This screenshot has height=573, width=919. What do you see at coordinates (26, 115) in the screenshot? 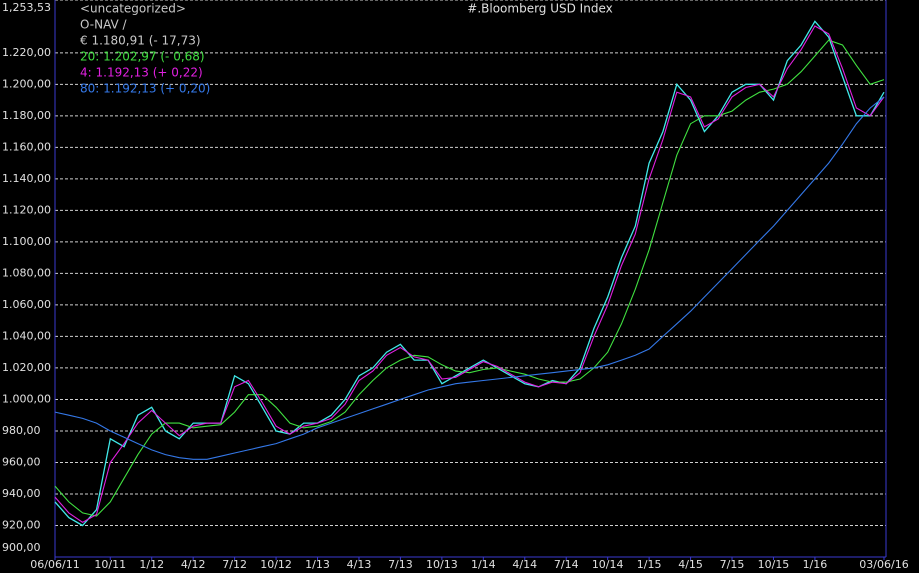
I see `y-tick-label: 1.180,00` at bounding box center [26, 115].